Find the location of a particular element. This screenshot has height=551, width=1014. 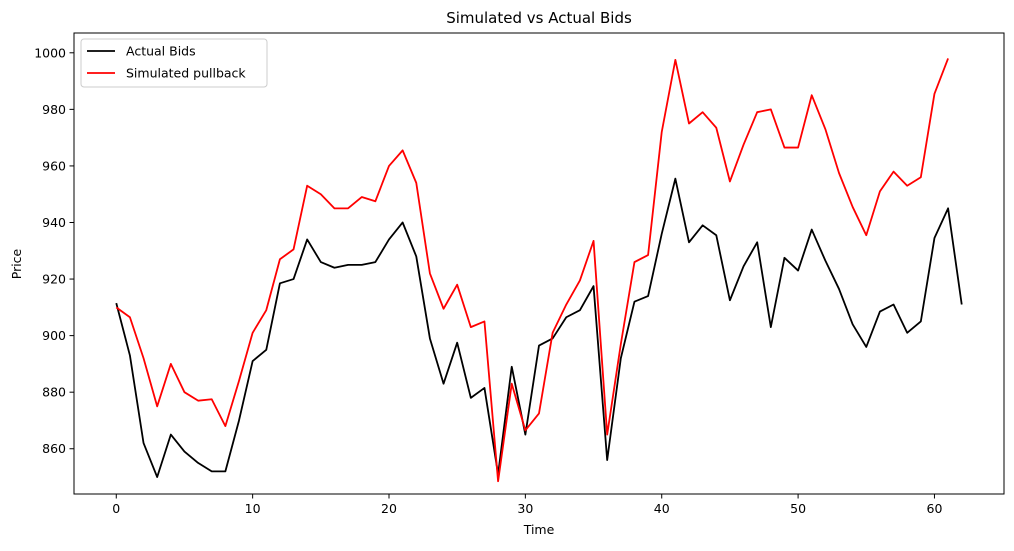

x-tick-label: 60 is located at coordinates (935, 508).